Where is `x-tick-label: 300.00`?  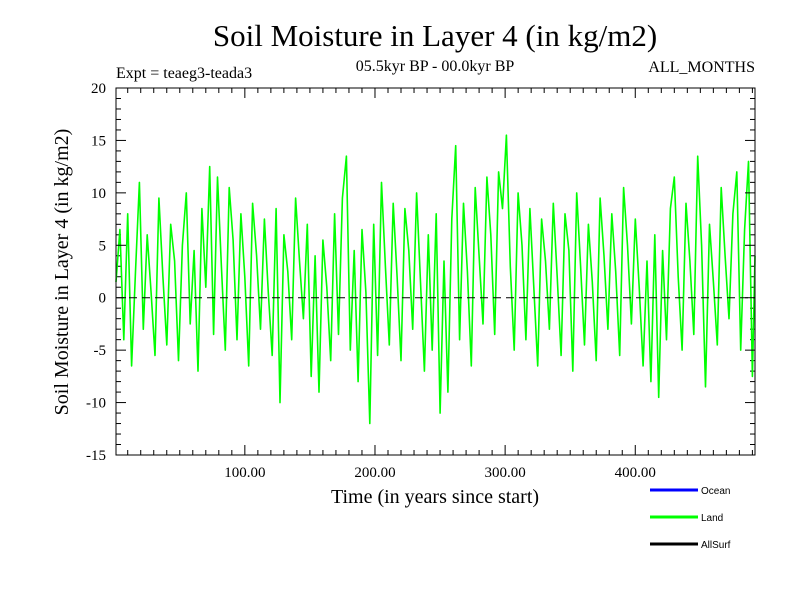 x-tick-label: 300.00 is located at coordinates (505, 473).